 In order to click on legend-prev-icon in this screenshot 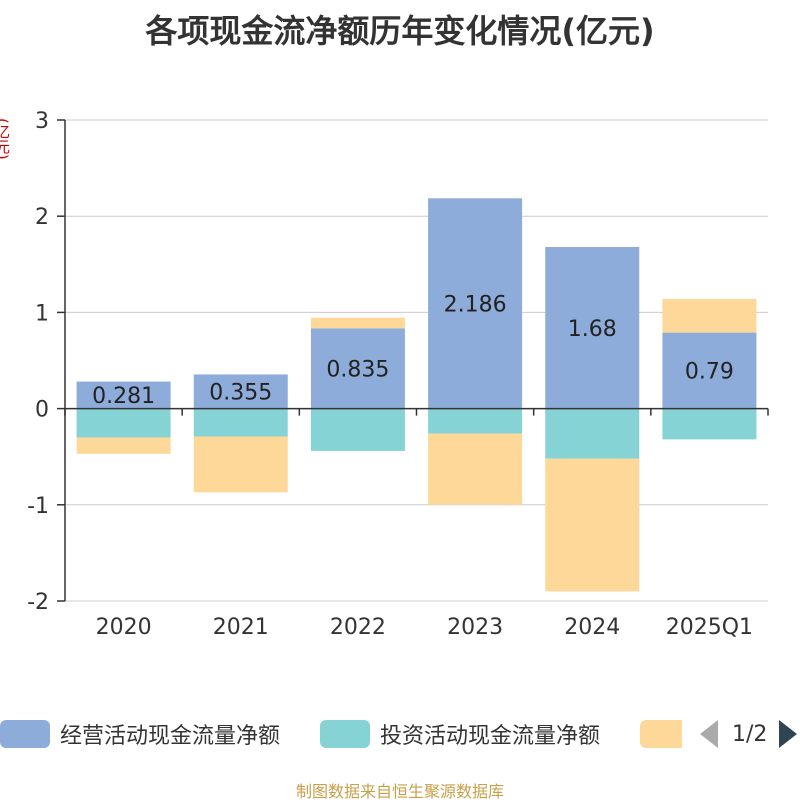, I will do `click(709, 734)`.